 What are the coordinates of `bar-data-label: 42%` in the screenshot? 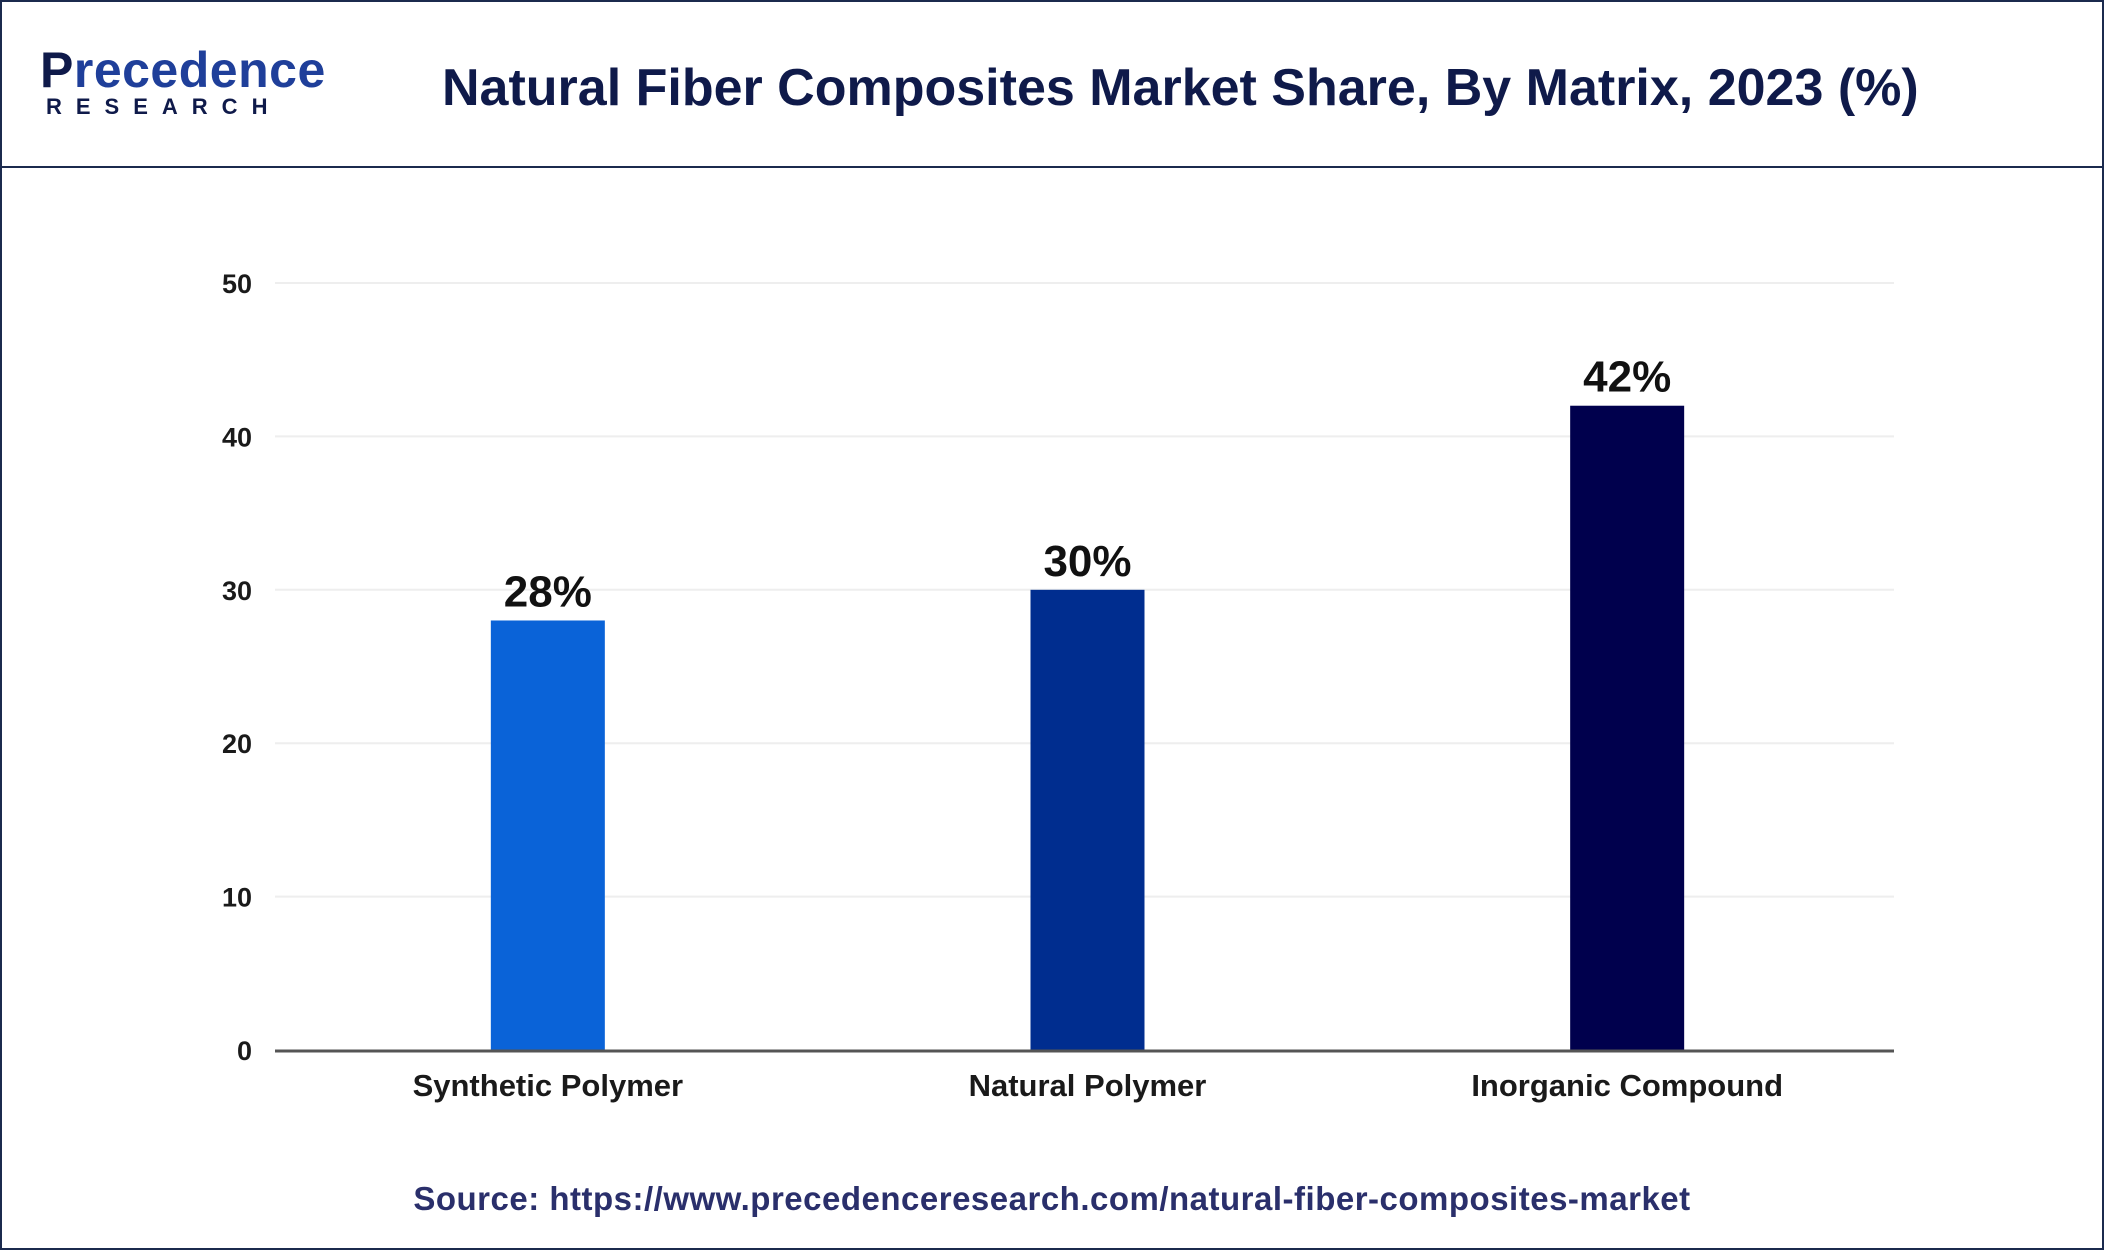 It's located at (1627, 377).